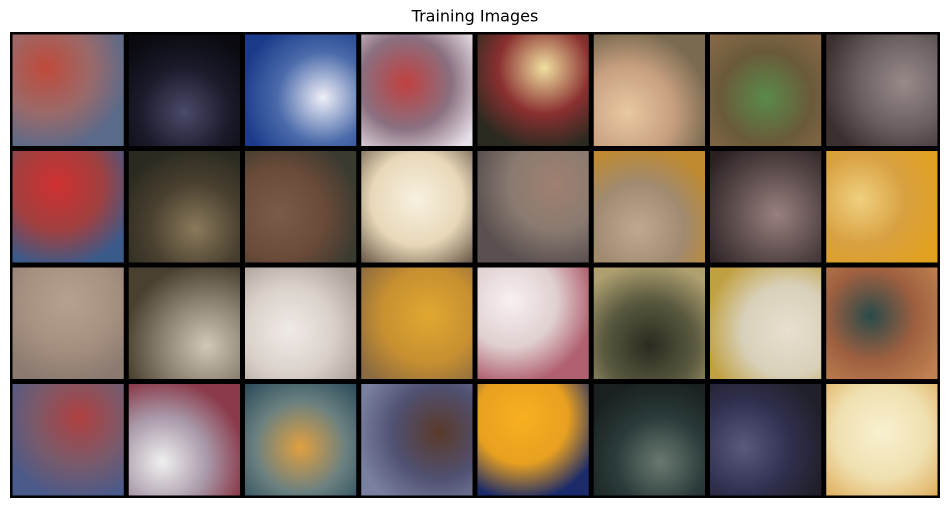 The height and width of the screenshot is (509, 950). I want to click on figure-title: Training Images, so click(475, 16).